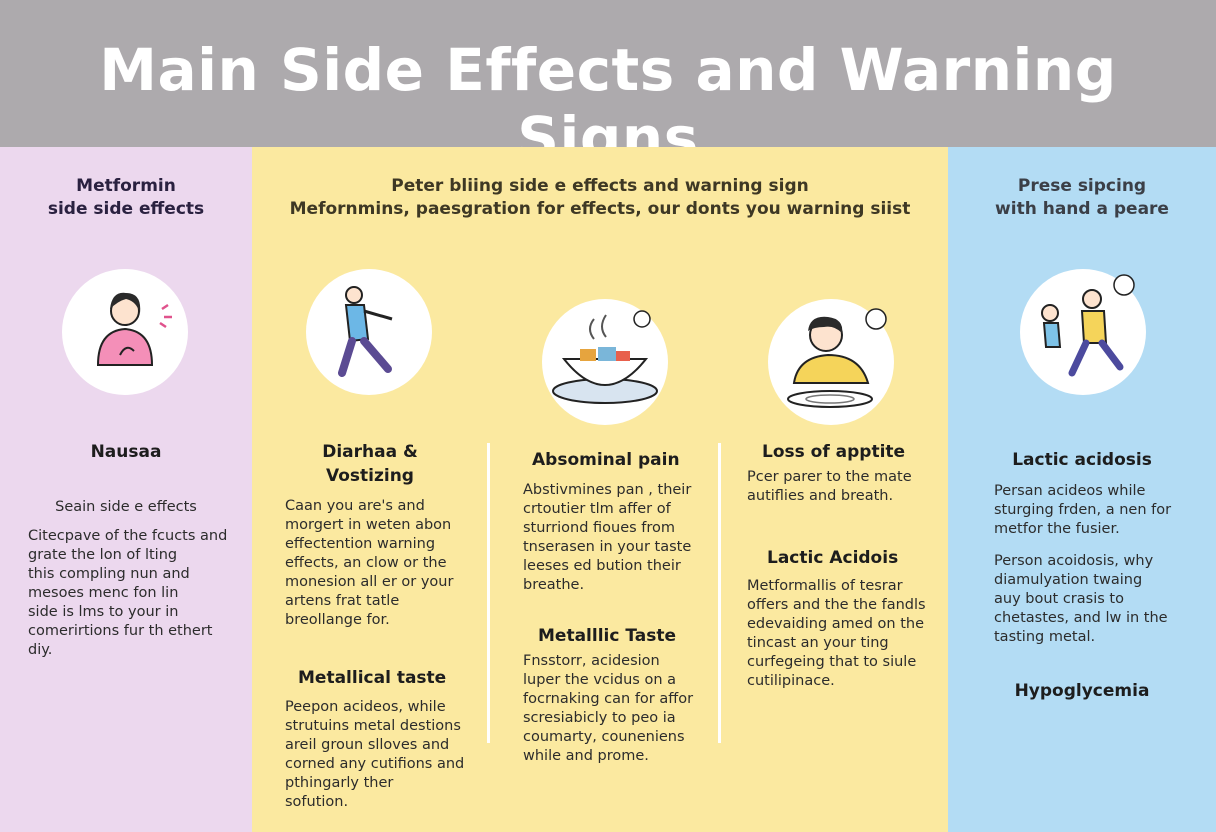 The image size is (1216, 832). Describe the element at coordinates (370, 464) in the screenshot. I see `diarrhea-heading: Diarhaa & Vostizing` at that location.